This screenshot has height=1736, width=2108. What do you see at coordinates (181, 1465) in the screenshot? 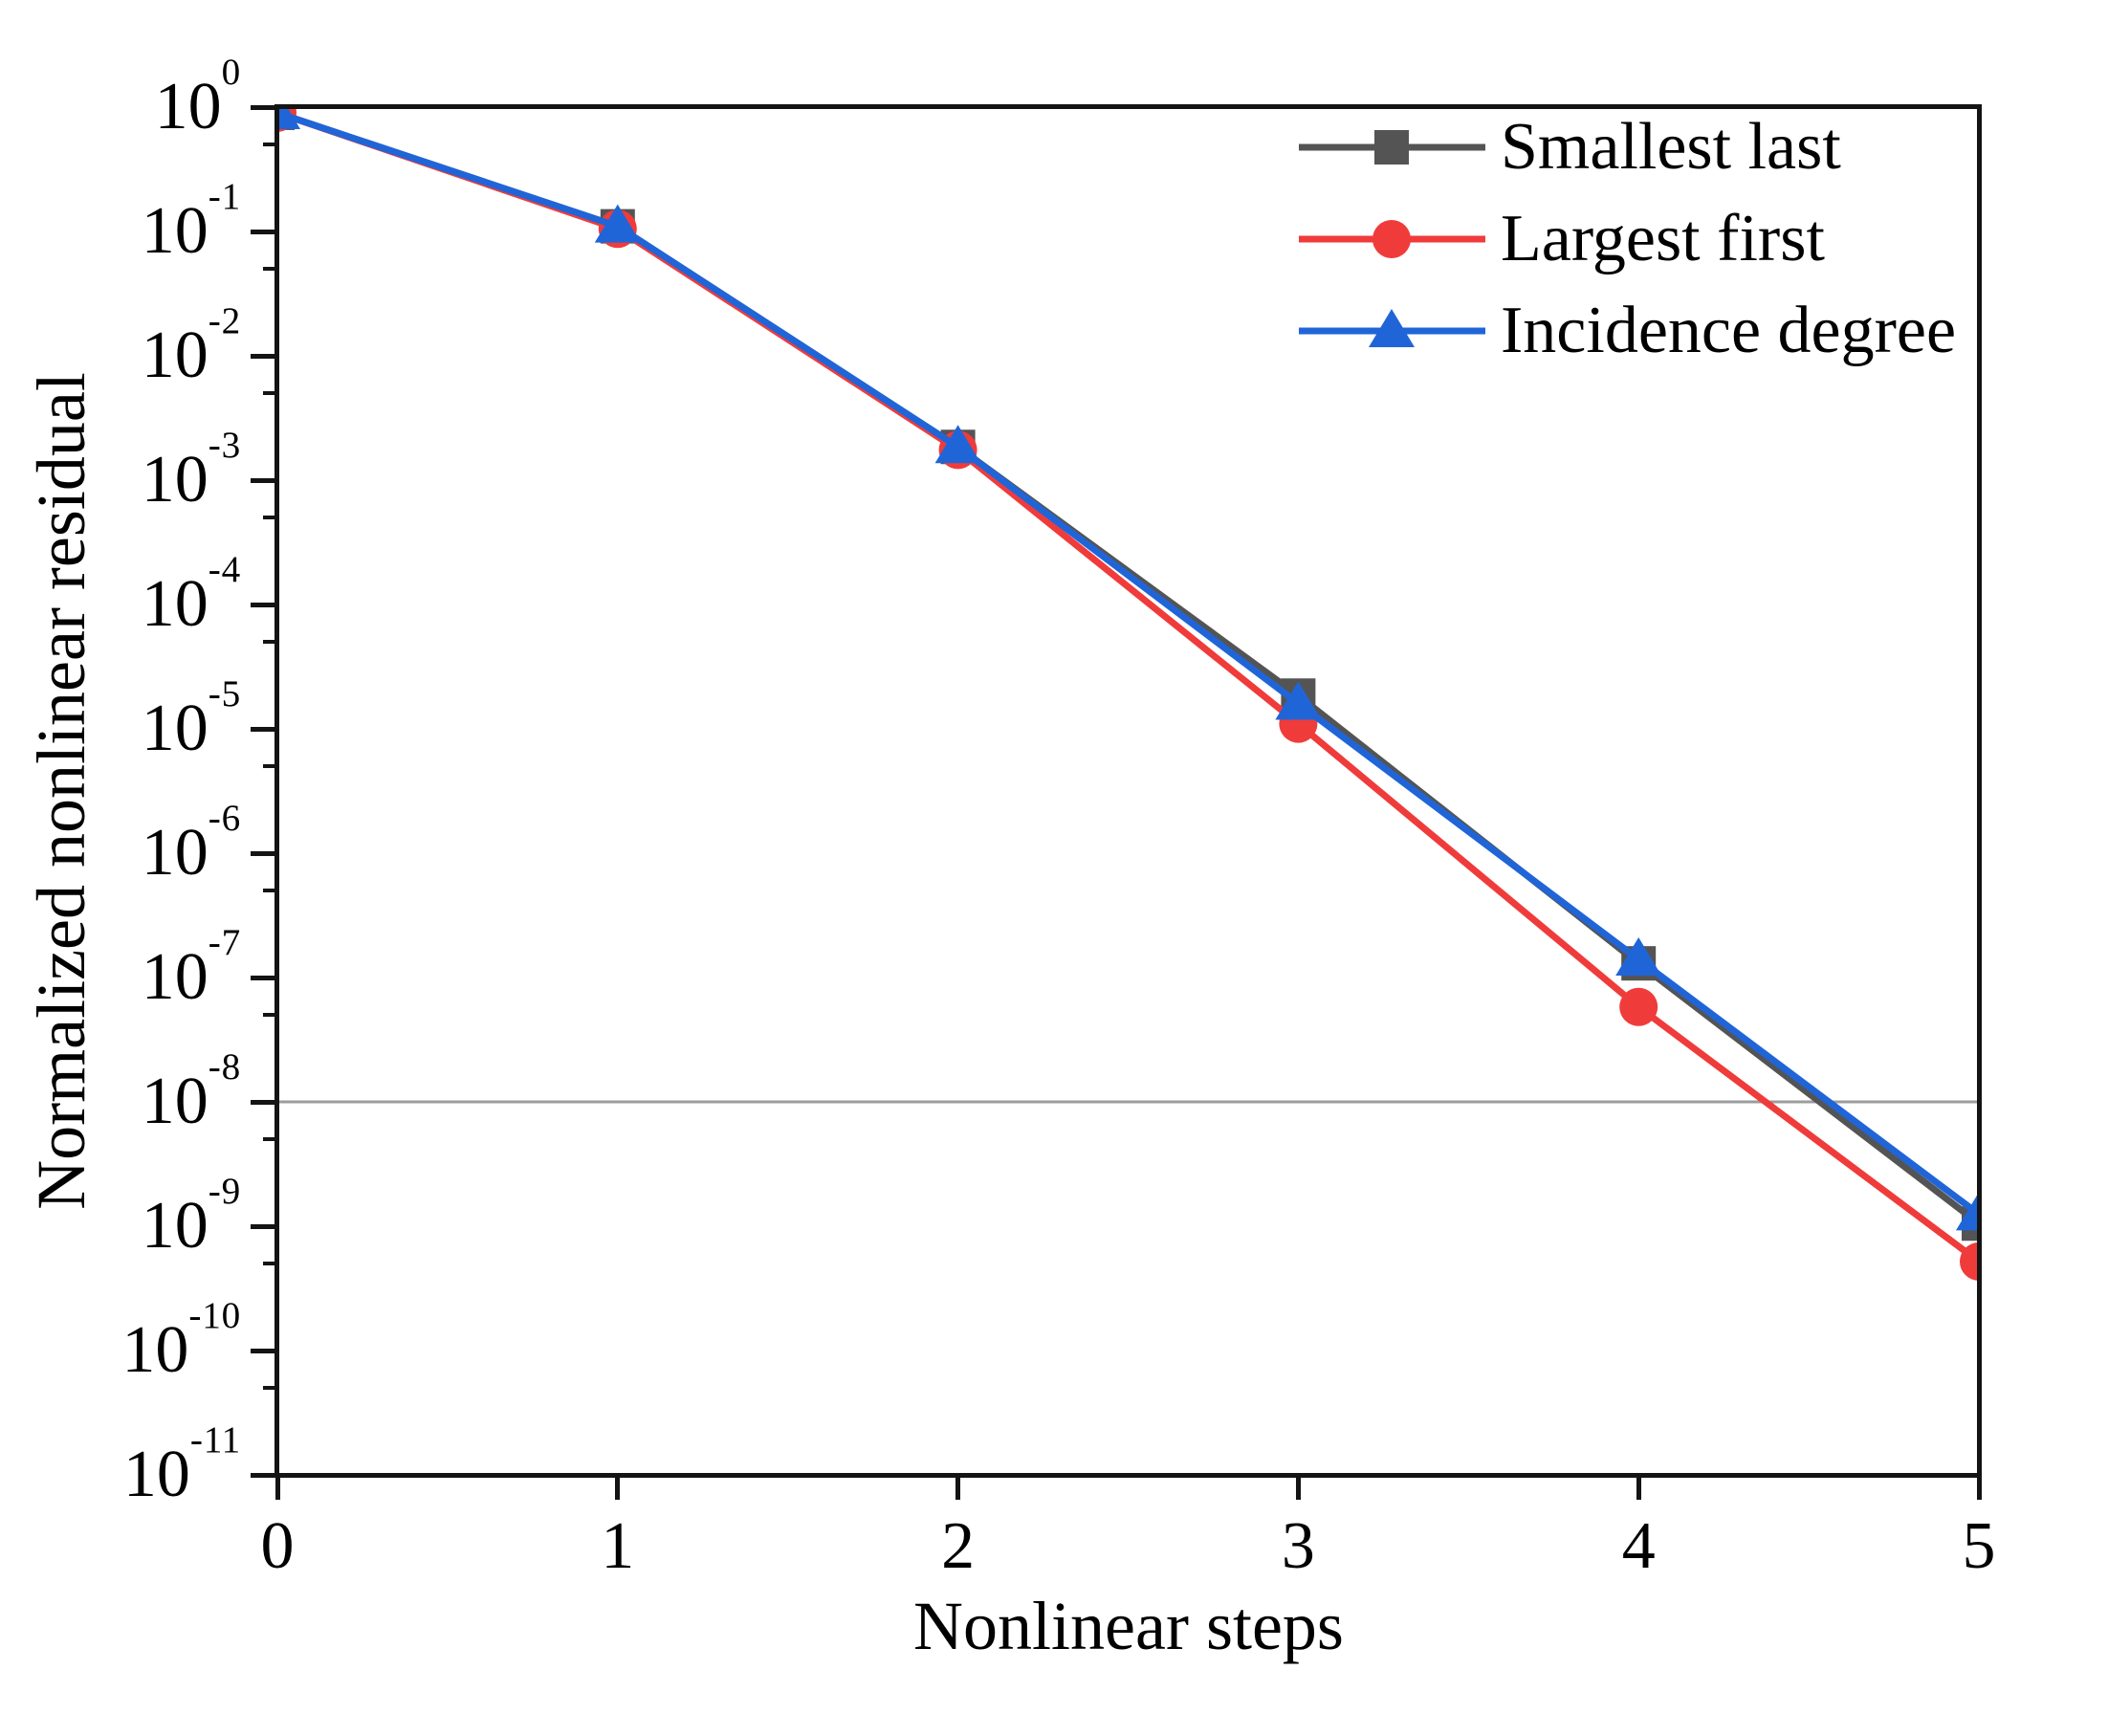
I see `y-tick-label: 10⁻¹¹` at bounding box center [181, 1465].